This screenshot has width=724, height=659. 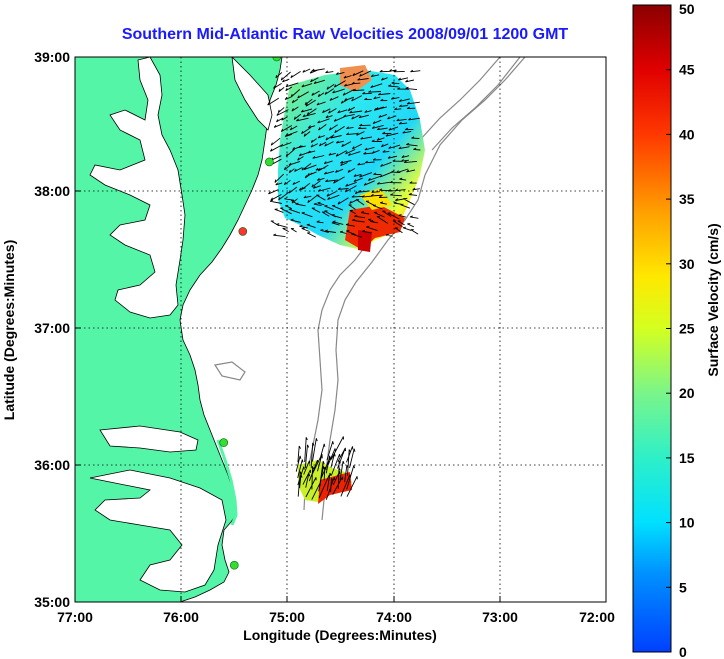 I want to click on colorbar-label: Surface Velocity (cm/s), so click(x=713, y=299).